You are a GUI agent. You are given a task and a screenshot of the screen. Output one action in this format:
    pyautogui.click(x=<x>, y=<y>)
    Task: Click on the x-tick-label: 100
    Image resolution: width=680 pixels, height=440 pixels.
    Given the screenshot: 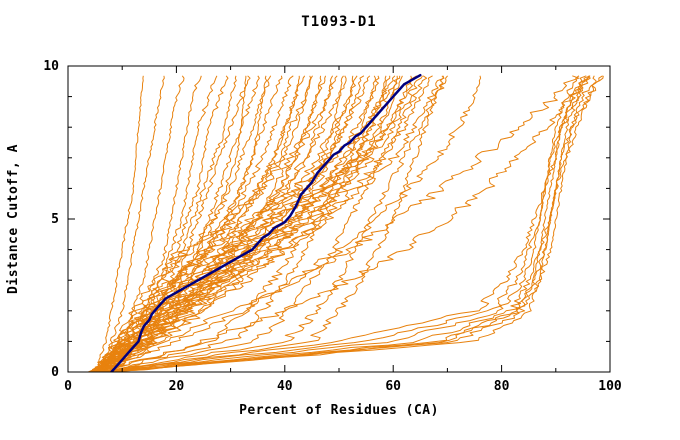 What is the action you would take?
    pyautogui.click(x=610, y=386)
    